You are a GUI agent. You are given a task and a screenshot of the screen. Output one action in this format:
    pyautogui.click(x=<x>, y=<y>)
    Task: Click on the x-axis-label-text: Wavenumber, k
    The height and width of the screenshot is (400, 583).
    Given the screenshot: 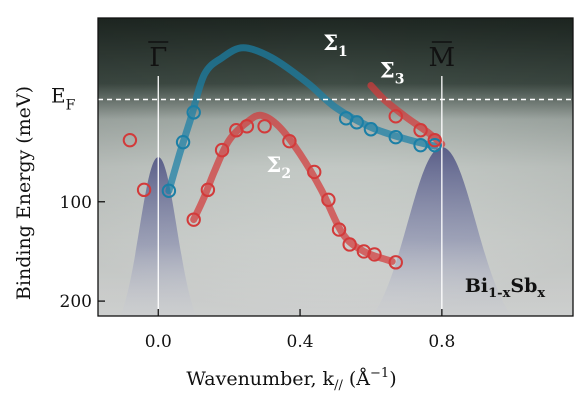 What is the action you would take?
    pyautogui.click(x=260, y=379)
    